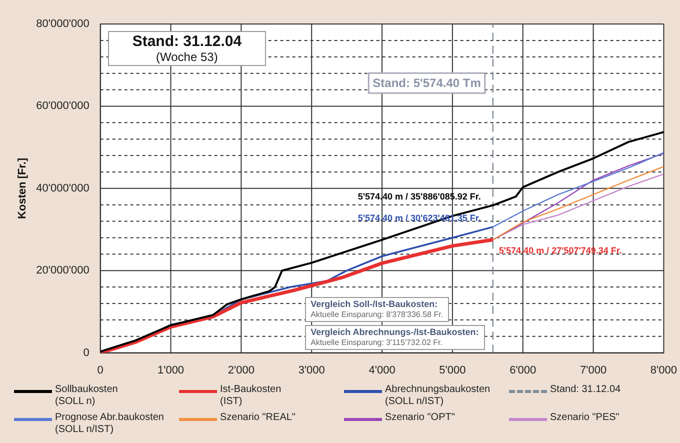 The width and height of the screenshot is (680, 443). I want to click on legend-label: Szenario "REAL", so click(258, 418).